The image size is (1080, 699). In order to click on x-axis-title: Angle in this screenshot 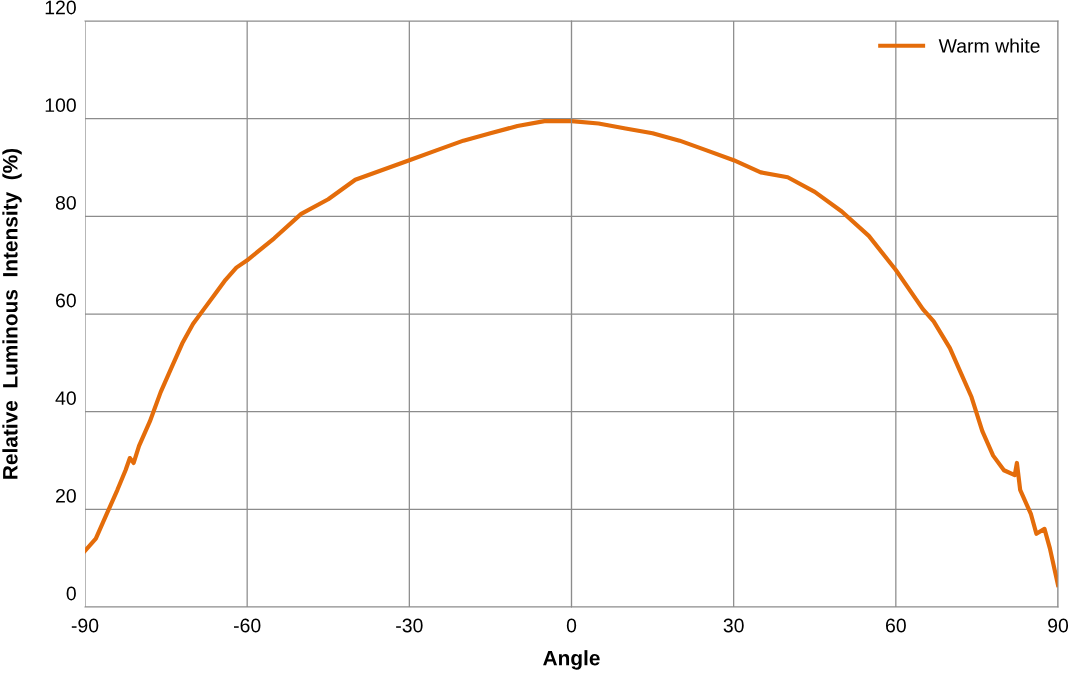, I will do `click(571, 660)`.